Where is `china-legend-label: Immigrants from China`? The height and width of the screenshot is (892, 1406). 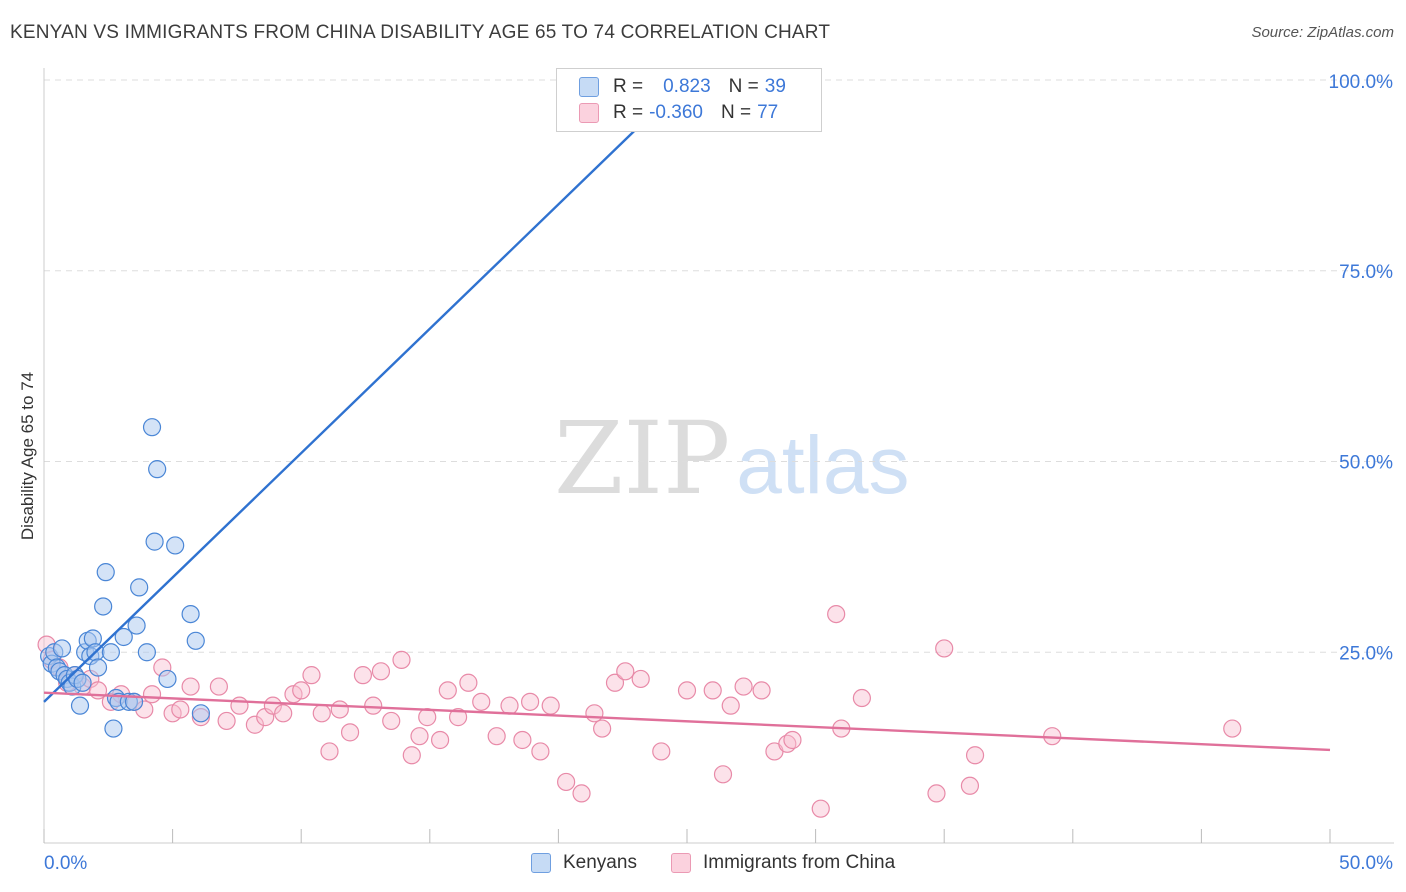
china-legend-label: Immigrants from China is located at coordinates (799, 862).